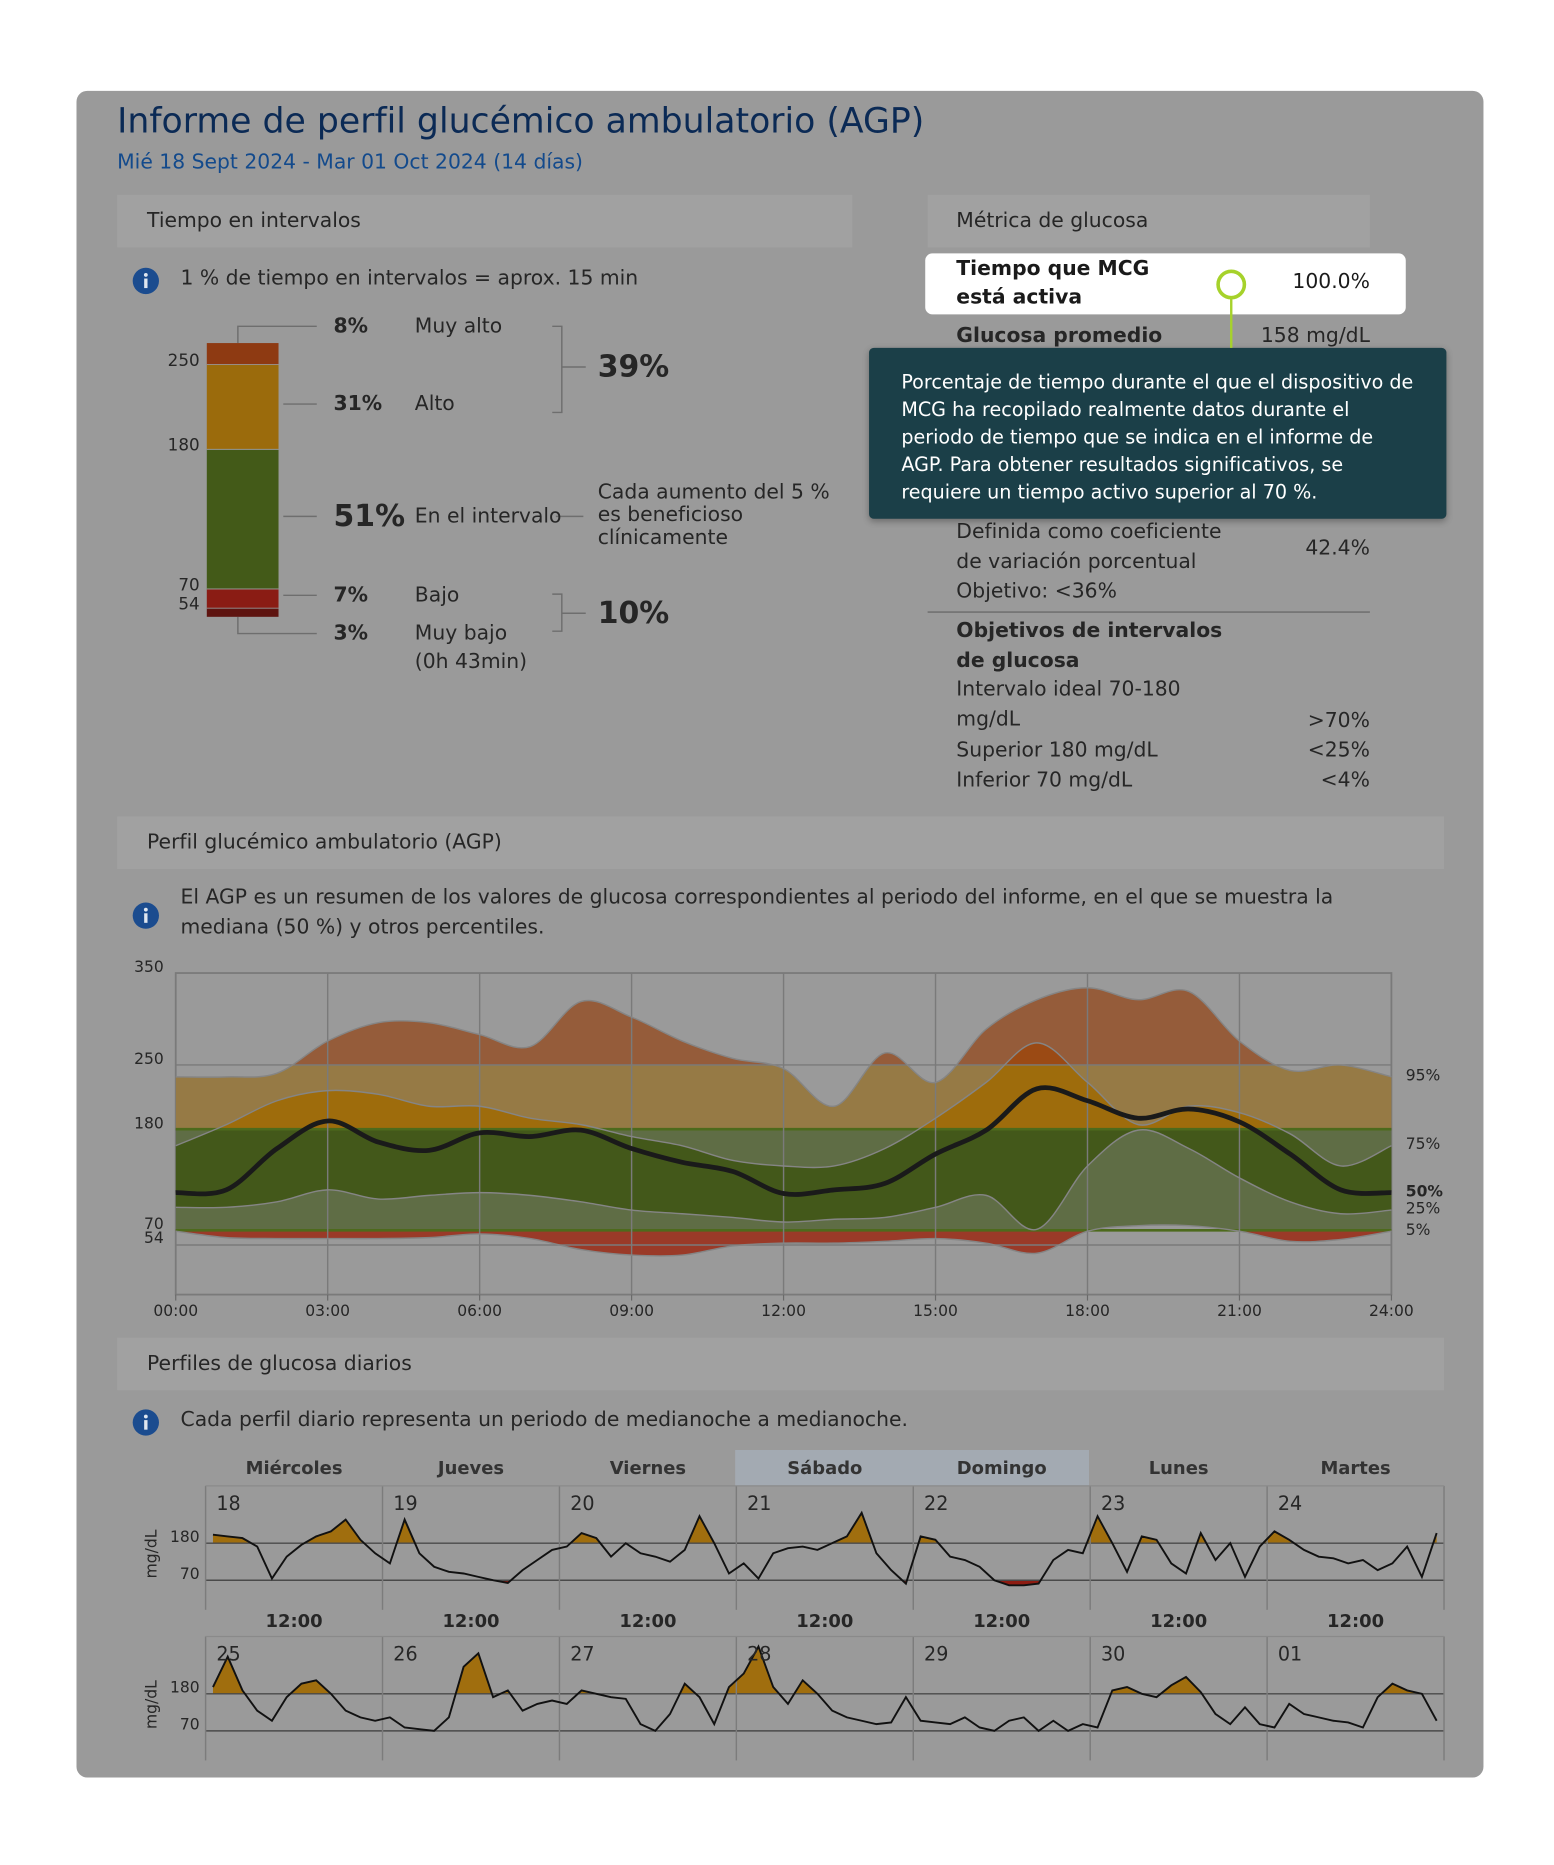 This screenshot has width=1554, height=1865. Describe the element at coordinates (1113, 1503) in the screenshot. I see `day-number: 23` at that location.